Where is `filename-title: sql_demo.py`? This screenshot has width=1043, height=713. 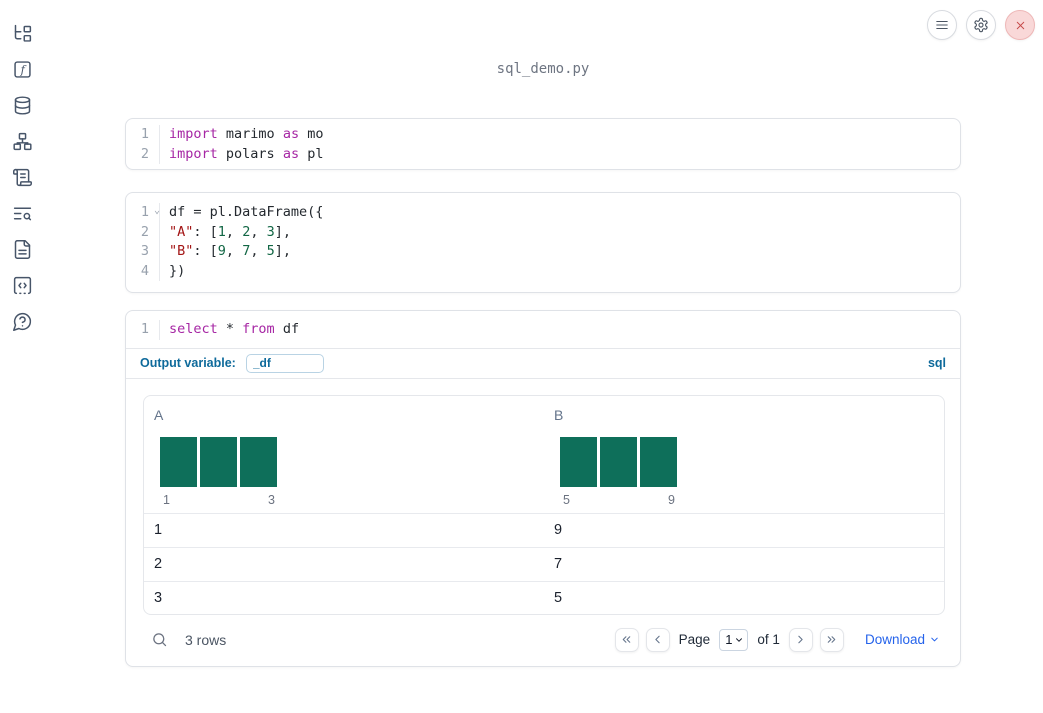 filename-title: sql_demo.py is located at coordinates (543, 69).